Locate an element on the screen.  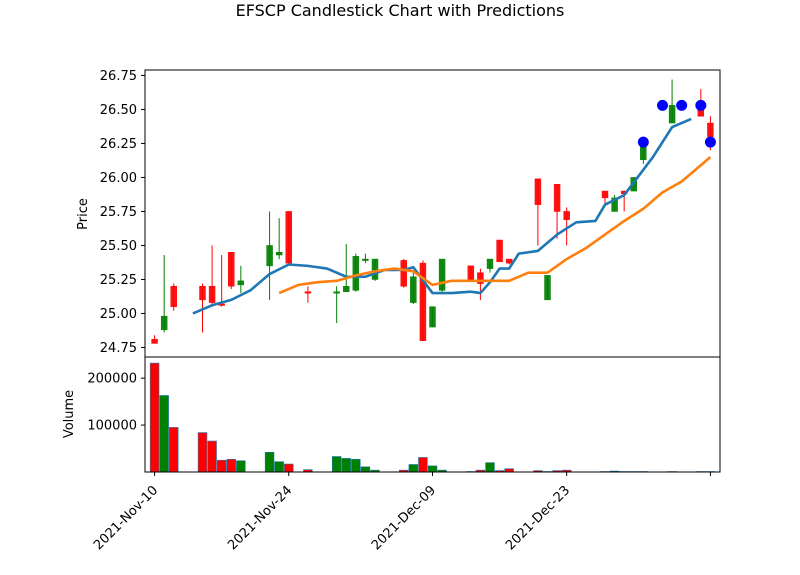
volume-panel-frame is located at coordinates (432, 414).